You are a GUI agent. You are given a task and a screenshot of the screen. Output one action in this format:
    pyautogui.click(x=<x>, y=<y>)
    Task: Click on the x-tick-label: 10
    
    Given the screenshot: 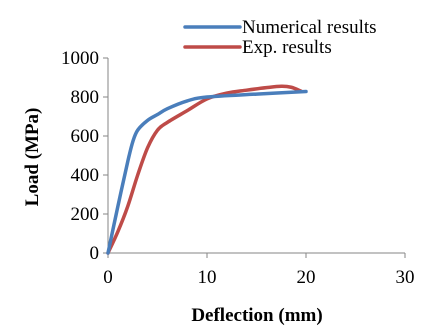 What is the action you would take?
    pyautogui.click(x=207, y=277)
    